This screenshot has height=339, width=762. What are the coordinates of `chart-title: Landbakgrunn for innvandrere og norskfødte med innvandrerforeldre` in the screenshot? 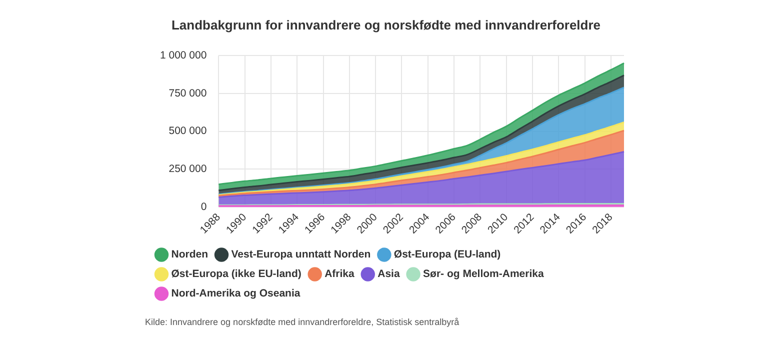 It's located at (386, 24).